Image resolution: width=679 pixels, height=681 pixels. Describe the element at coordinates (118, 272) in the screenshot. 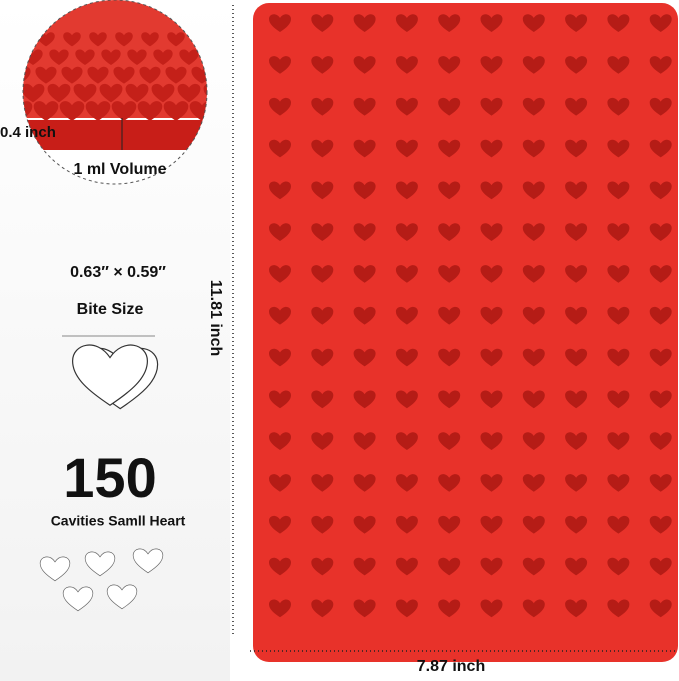

I see `size-dimensions: 0.63″ × 0.59″` at that location.